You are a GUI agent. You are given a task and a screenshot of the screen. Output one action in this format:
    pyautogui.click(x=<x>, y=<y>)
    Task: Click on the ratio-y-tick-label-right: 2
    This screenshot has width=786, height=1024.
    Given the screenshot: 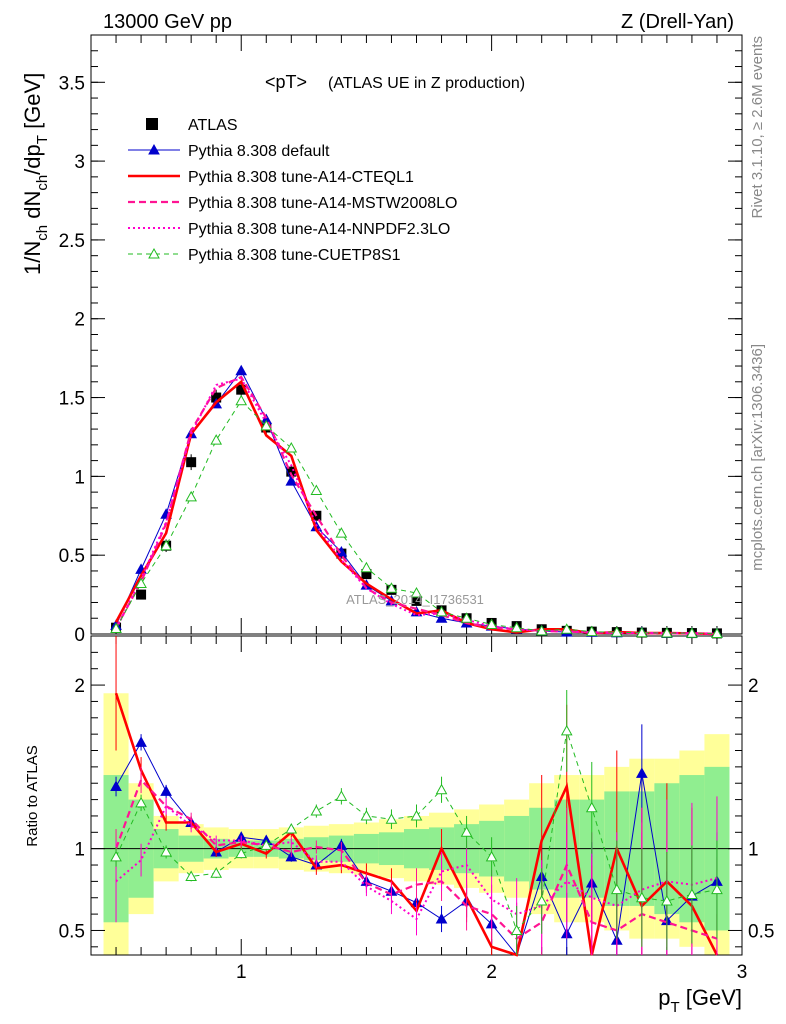 What is the action you would take?
    pyautogui.click(x=753, y=686)
    